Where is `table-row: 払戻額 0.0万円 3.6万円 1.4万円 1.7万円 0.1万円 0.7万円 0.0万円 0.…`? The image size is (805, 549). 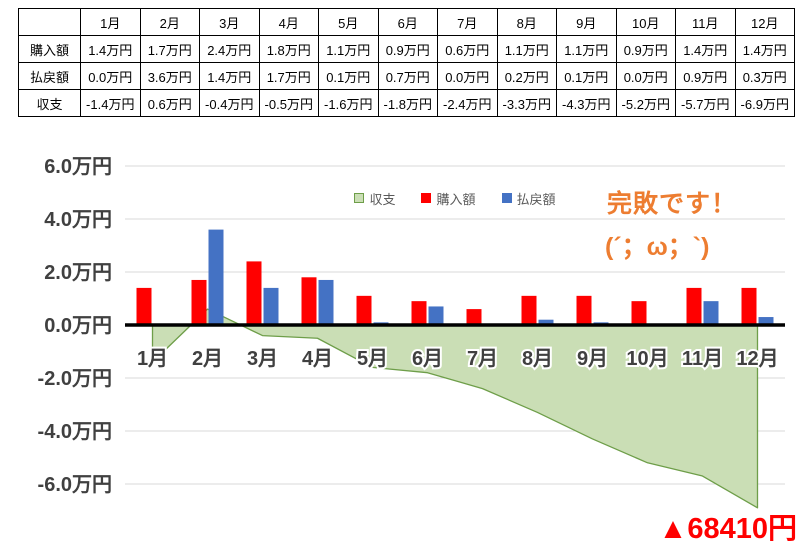 table-row: 払戻額 0.0万円 3.6万円 1.4万円 1.7万円 0.1万円 0.7万円 0.0万円 0.… is located at coordinates (406, 76).